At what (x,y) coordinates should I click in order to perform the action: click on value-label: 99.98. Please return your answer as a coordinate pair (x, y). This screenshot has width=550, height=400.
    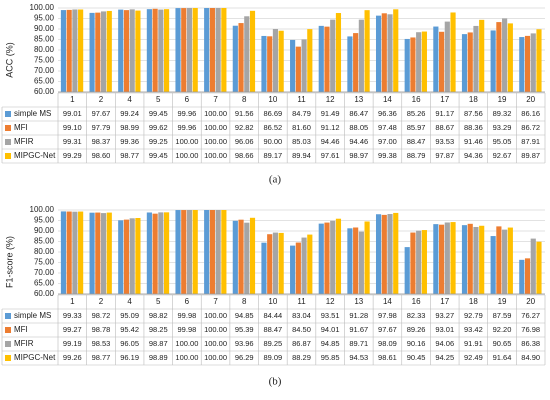
    Looking at the image, I should click on (187, 315).